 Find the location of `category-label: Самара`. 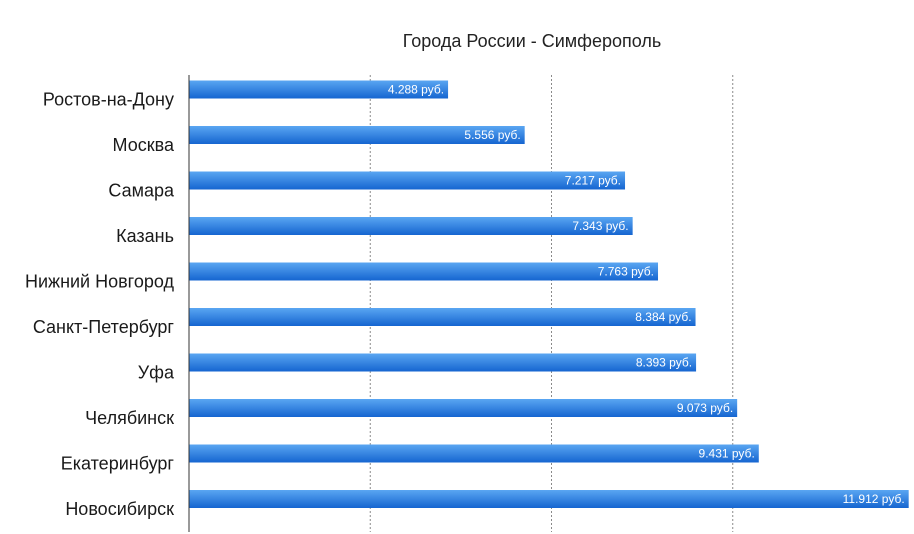

category-label: Самара is located at coordinates (141, 191).